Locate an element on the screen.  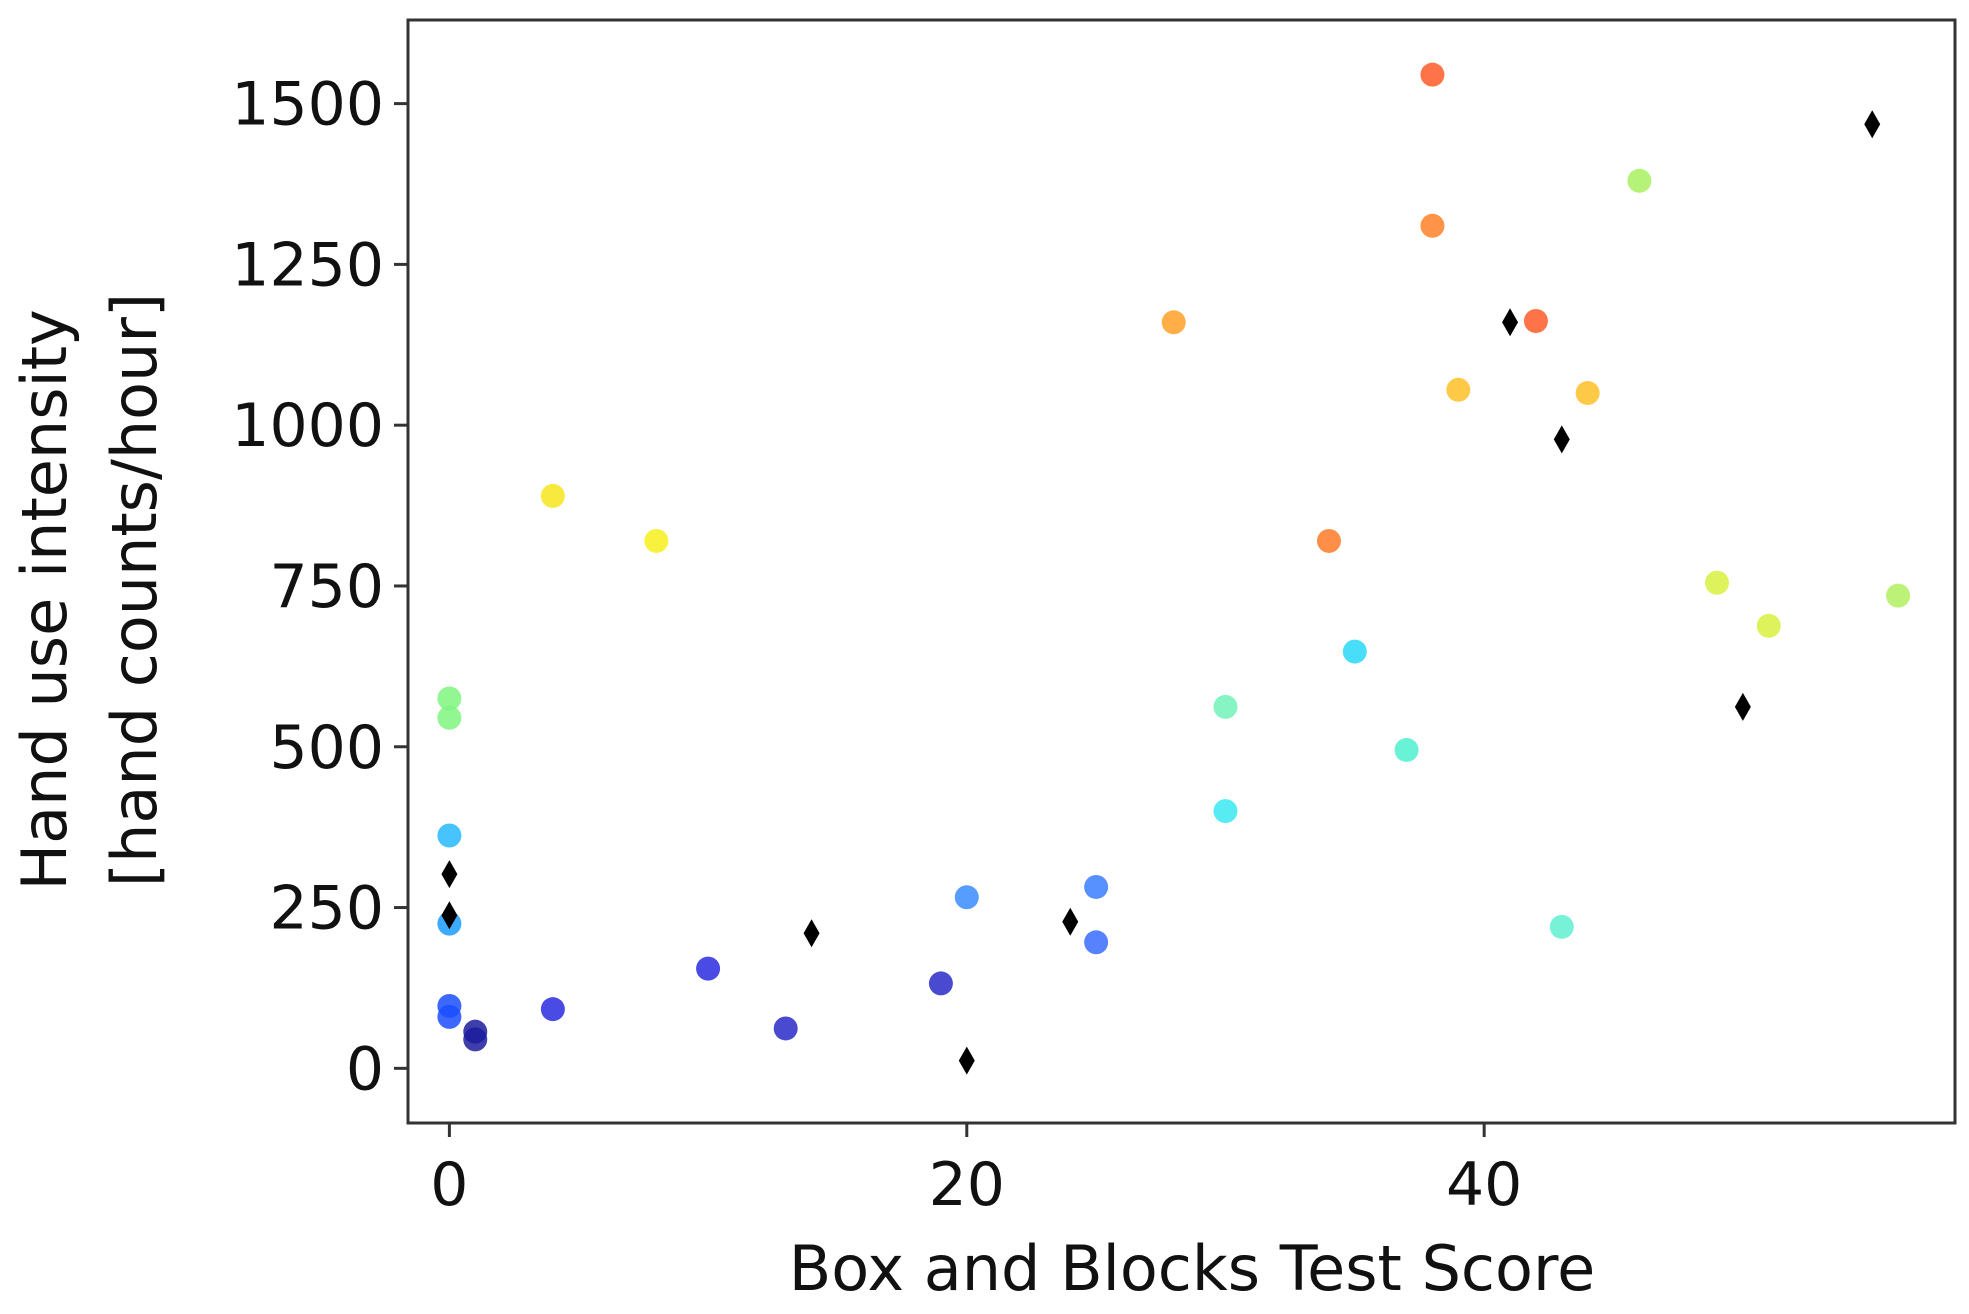
y-tick-label: 750 is located at coordinates (326, 587).